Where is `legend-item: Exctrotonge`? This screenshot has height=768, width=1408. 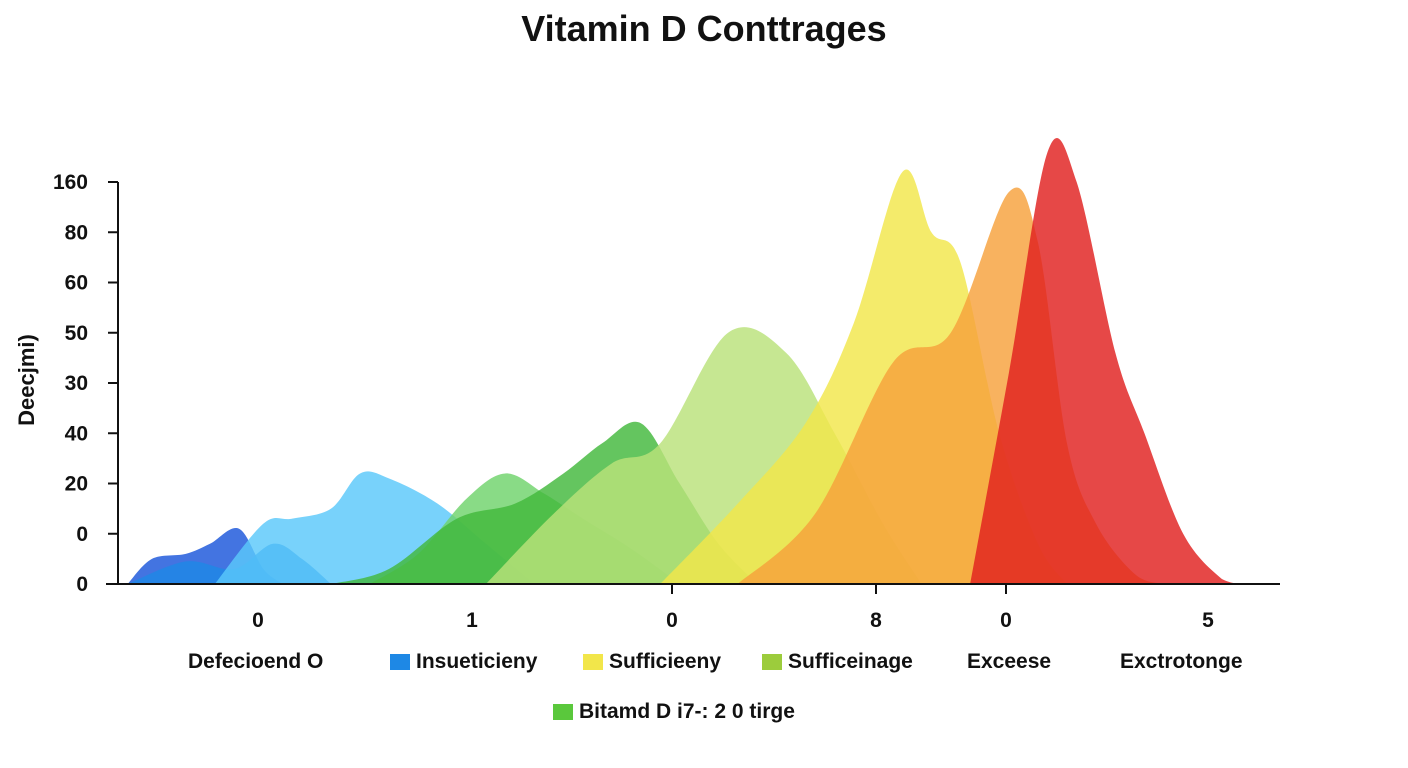
legend-item: Exctrotonge is located at coordinates (1181, 662).